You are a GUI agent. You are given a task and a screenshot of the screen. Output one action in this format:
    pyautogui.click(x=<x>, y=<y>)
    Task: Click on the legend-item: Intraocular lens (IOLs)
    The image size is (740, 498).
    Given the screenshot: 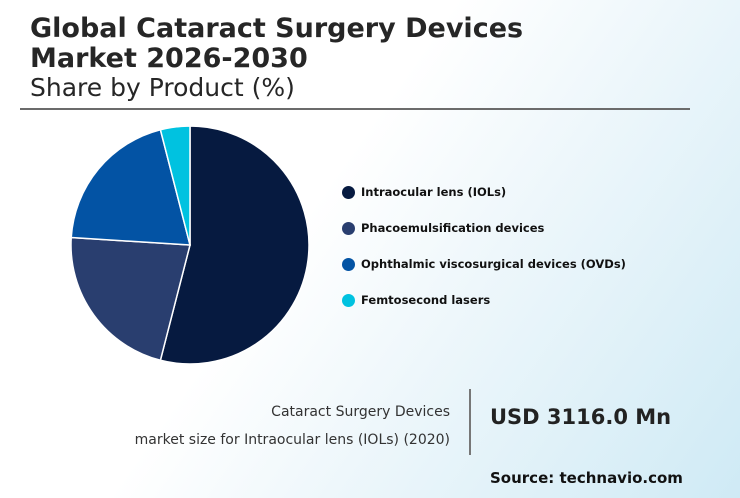 What is the action you would take?
    pyautogui.click(x=484, y=192)
    